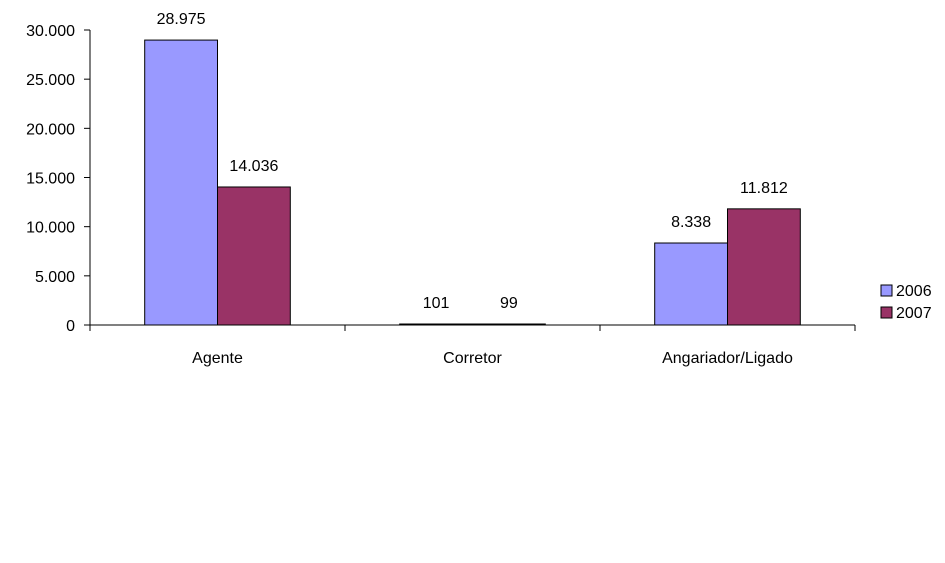 The width and height of the screenshot is (945, 563). Describe the element at coordinates (906, 302) in the screenshot. I see `legend: 2006 2007` at that location.